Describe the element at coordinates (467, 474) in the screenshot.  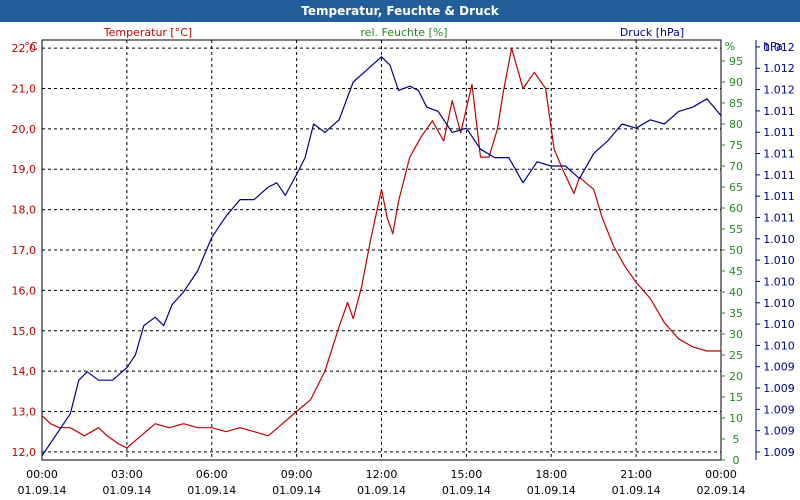
I see `x-tick-time: 15:00` at that location.